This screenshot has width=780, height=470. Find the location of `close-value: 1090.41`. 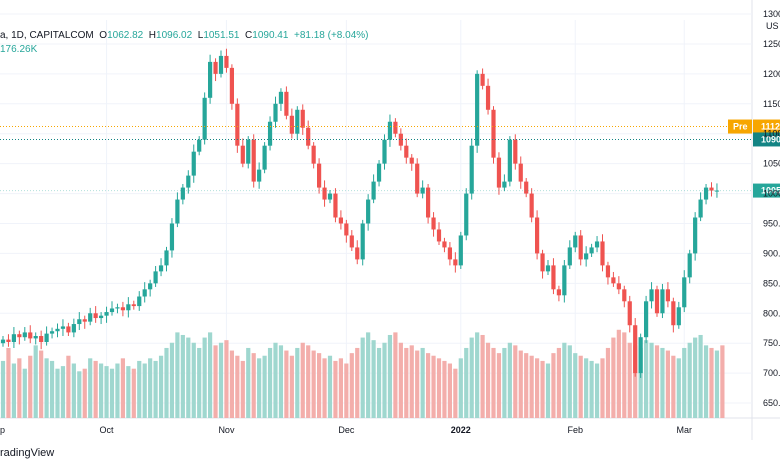

close-value: 1090.41 is located at coordinates (270, 35).